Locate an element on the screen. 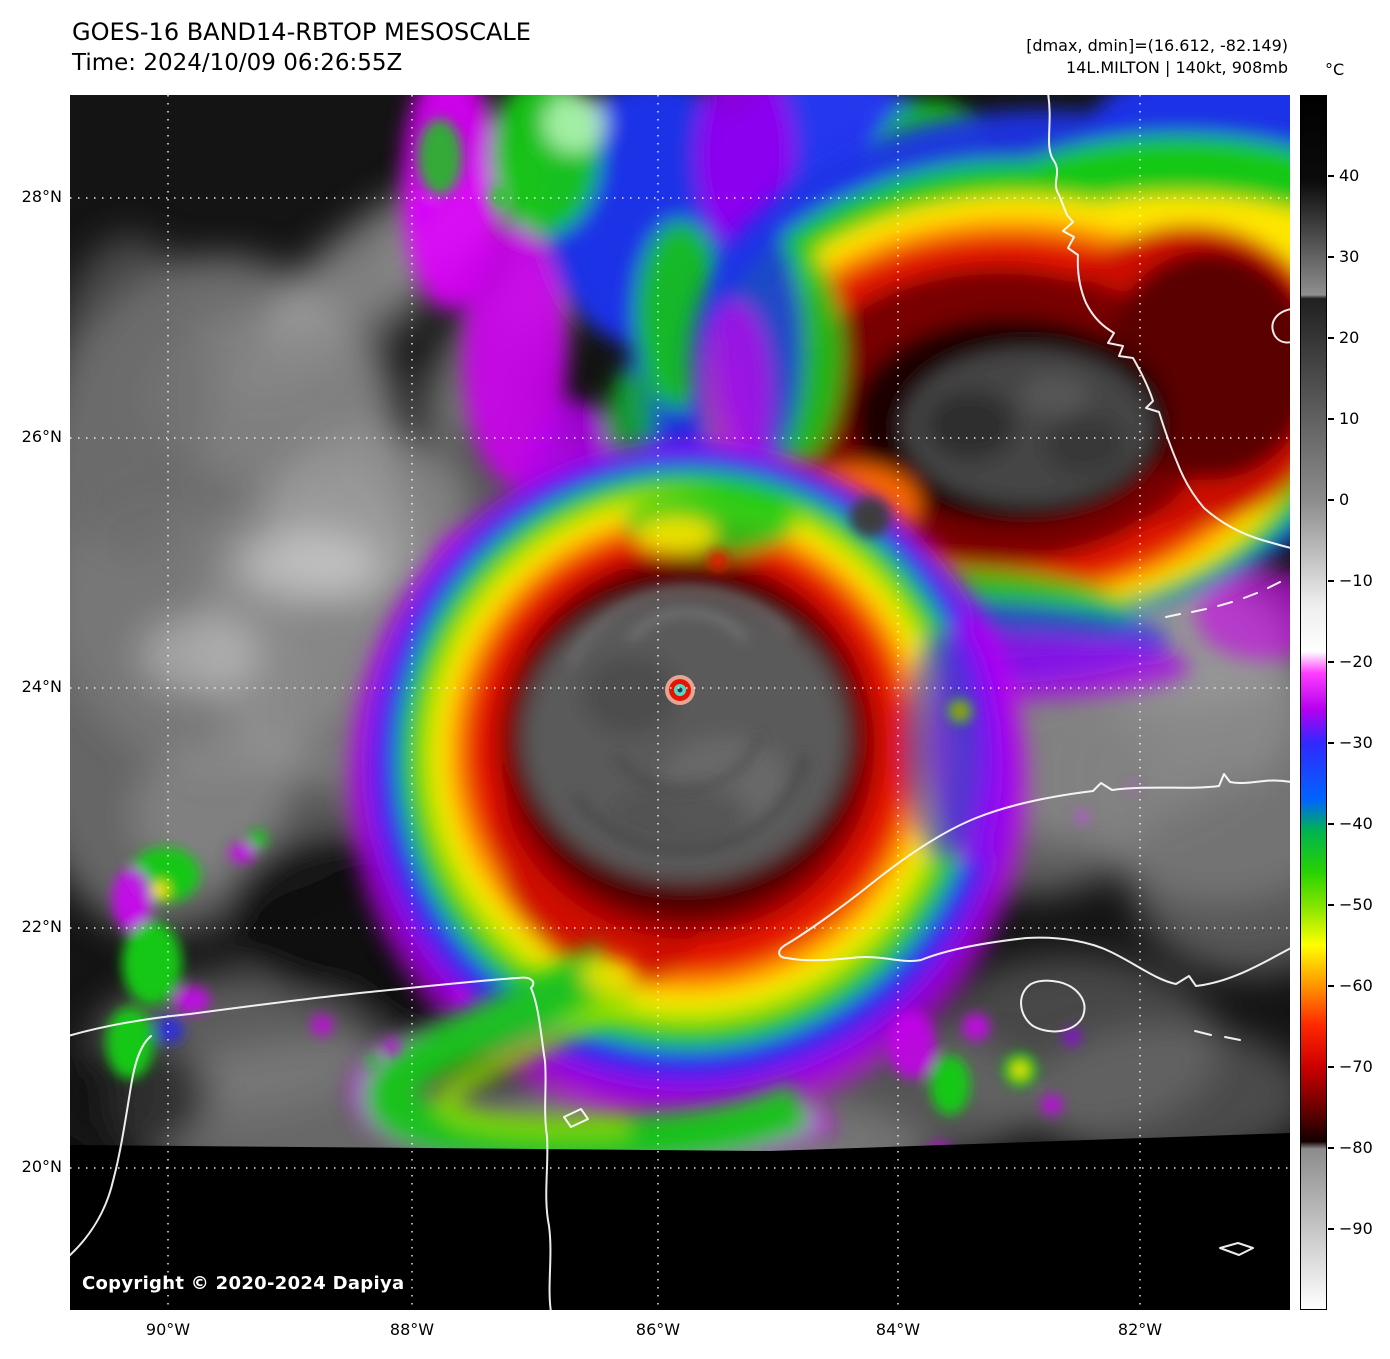 The height and width of the screenshot is (1359, 1390). lat-tick-label: 26°N is located at coordinates (41, 436).